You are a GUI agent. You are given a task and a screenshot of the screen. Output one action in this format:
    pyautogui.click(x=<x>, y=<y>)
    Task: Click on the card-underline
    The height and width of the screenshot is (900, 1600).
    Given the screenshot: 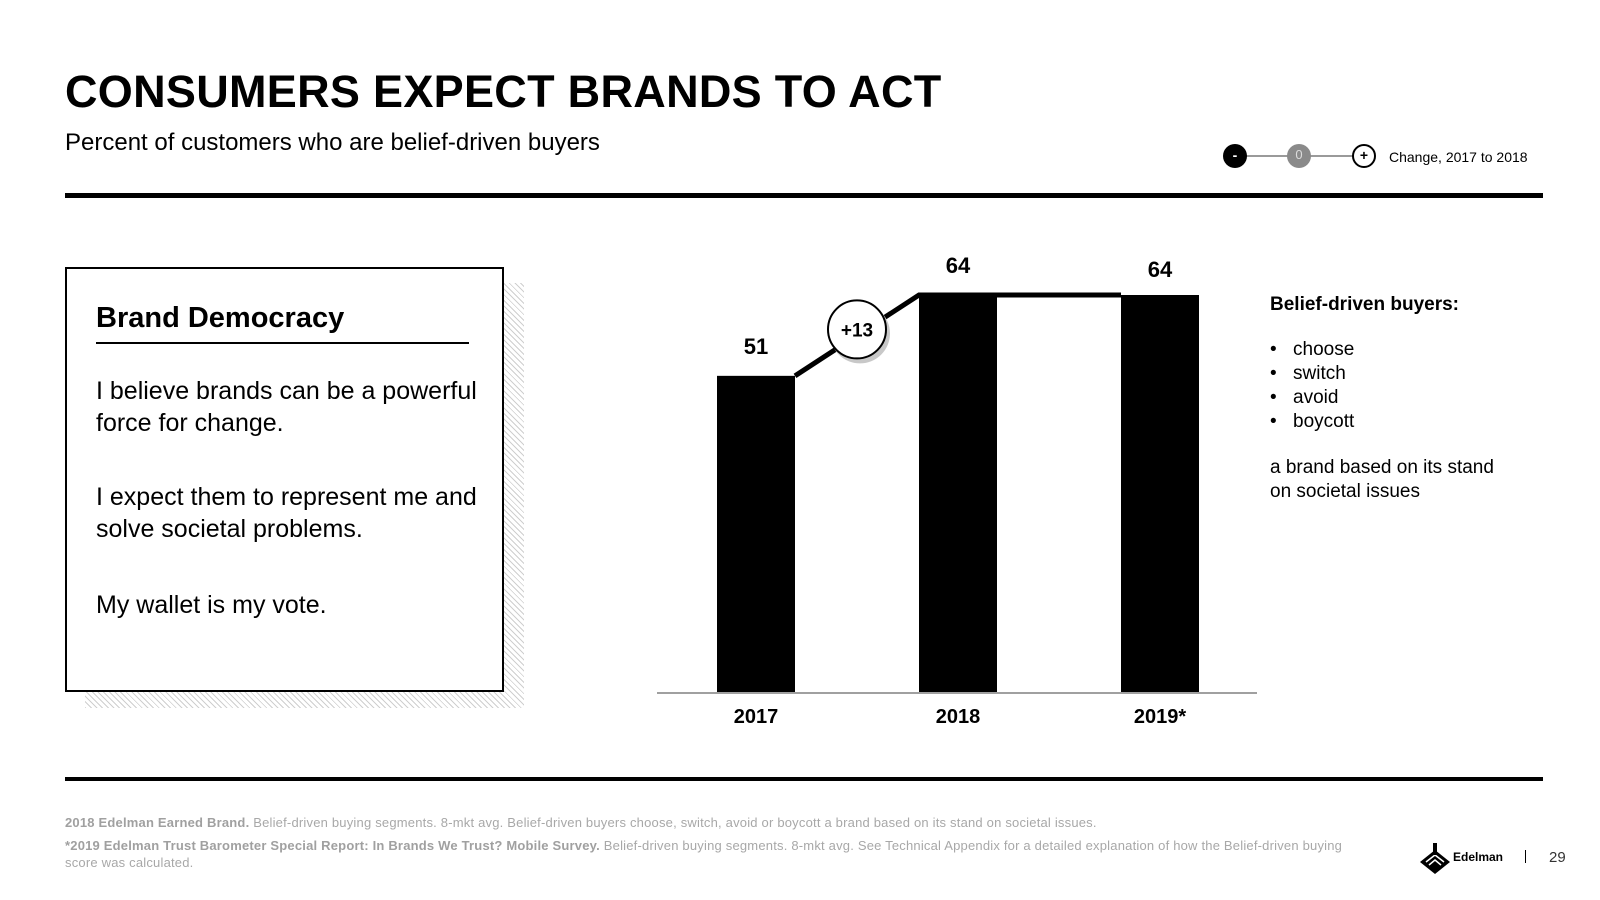 What is the action you would take?
    pyautogui.click(x=282, y=343)
    